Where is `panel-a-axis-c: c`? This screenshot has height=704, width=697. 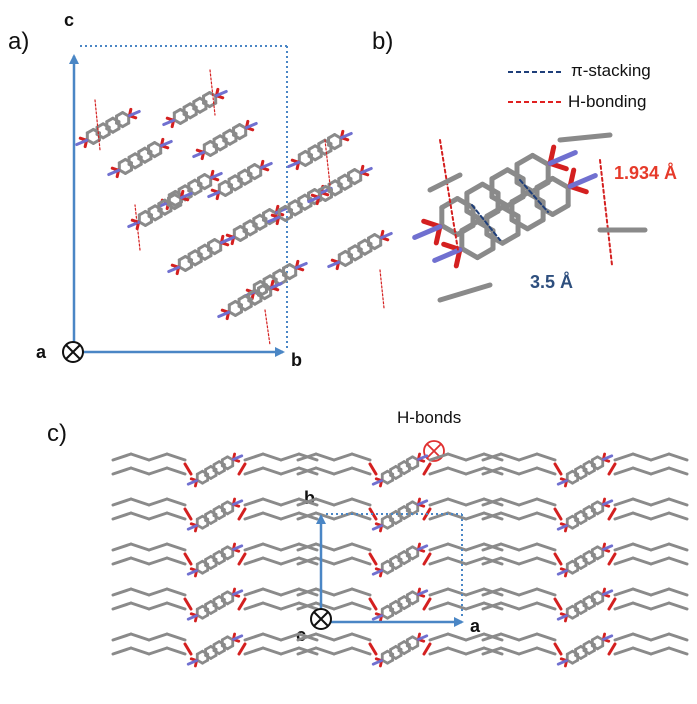 panel-a-axis-c: c is located at coordinates (69, 20).